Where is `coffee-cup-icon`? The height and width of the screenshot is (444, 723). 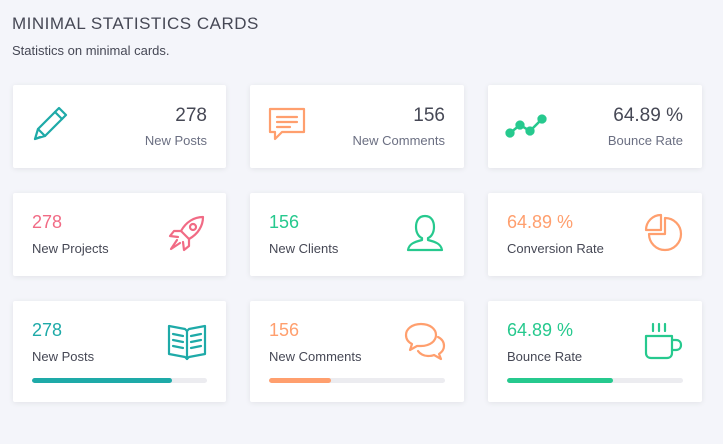
coffee-cup-icon is located at coordinates (663, 341).